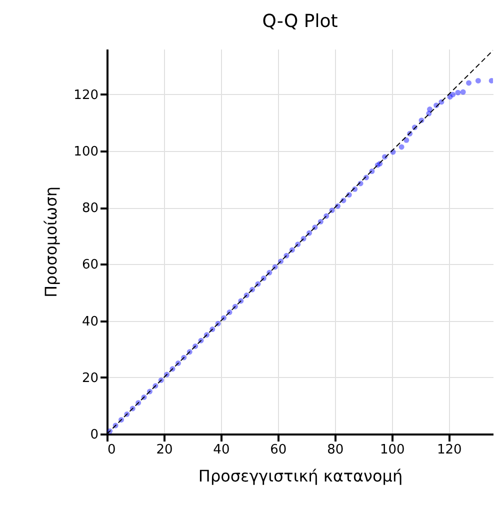 This screenshot has width=495, height=513. What do you see at coordinates (335, 450) in the screenshot?
I see `x-tick-label: 80` at bounding box center [335, 450].